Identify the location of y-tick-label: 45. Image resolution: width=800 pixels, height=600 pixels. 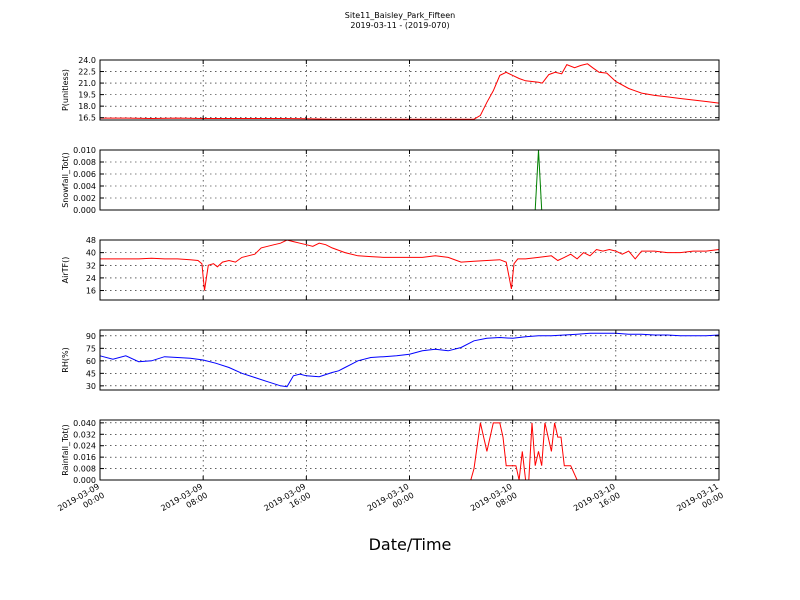
(91, 373).